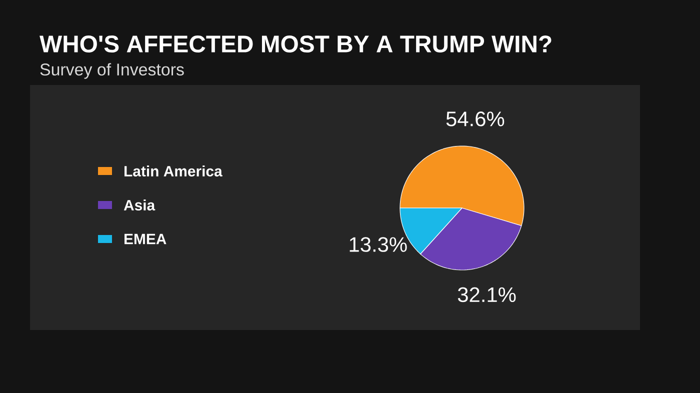 The width and height of the screenshot is (700, 393). I want to click on legend-label: Asia, so click(140, 205).